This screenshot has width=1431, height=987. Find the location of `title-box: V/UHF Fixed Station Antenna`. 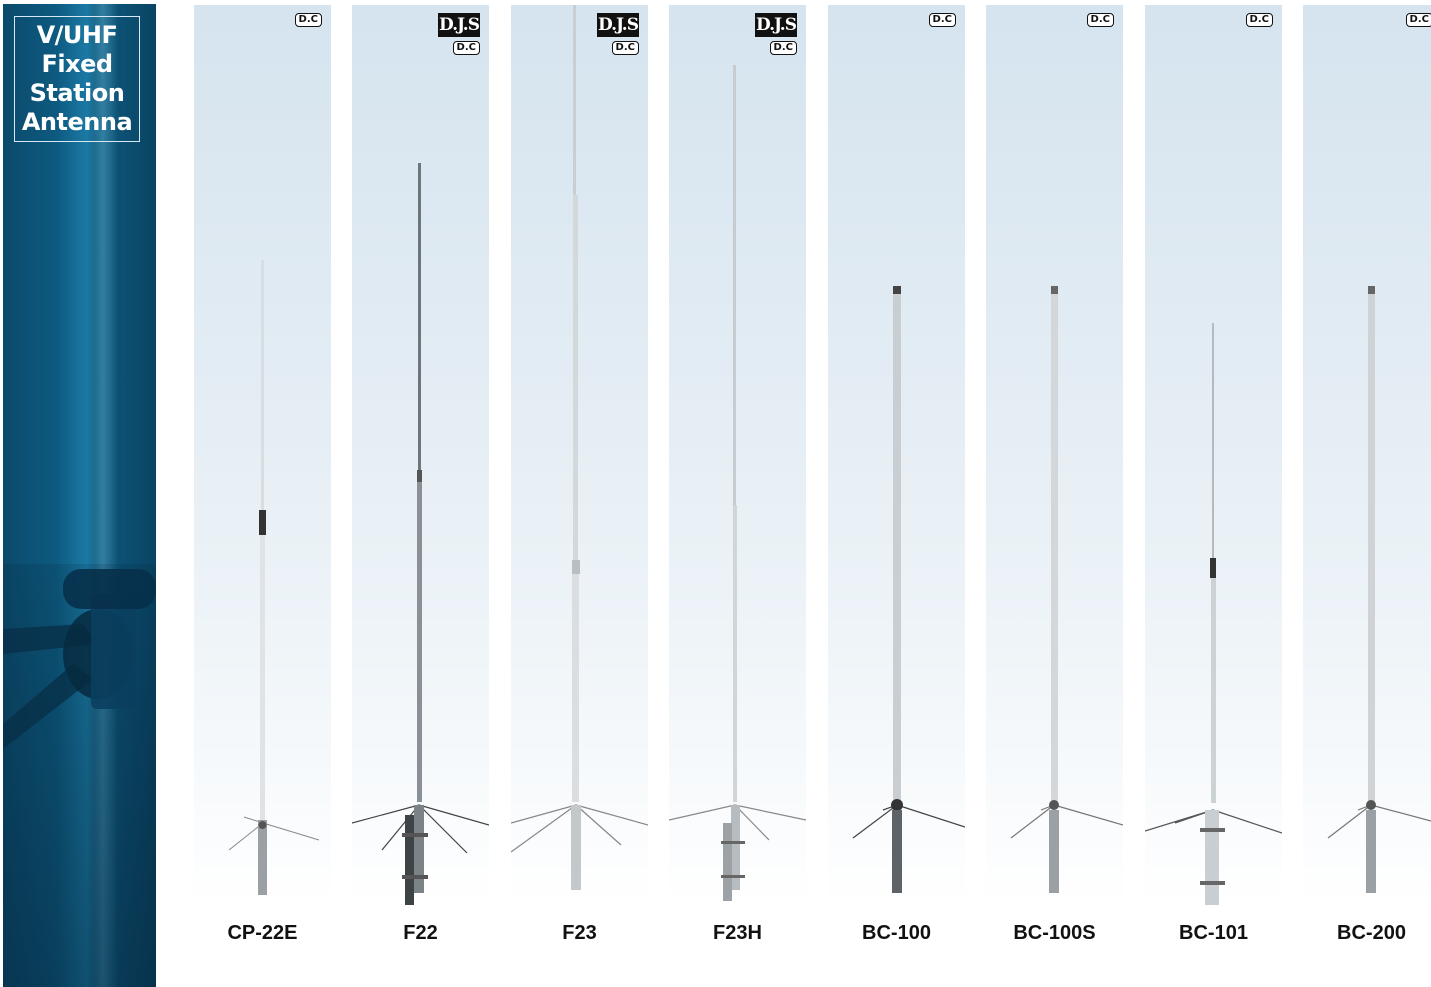

title-box: V/UHF Fixed Station Antenna is located at coordinates (77, 79).